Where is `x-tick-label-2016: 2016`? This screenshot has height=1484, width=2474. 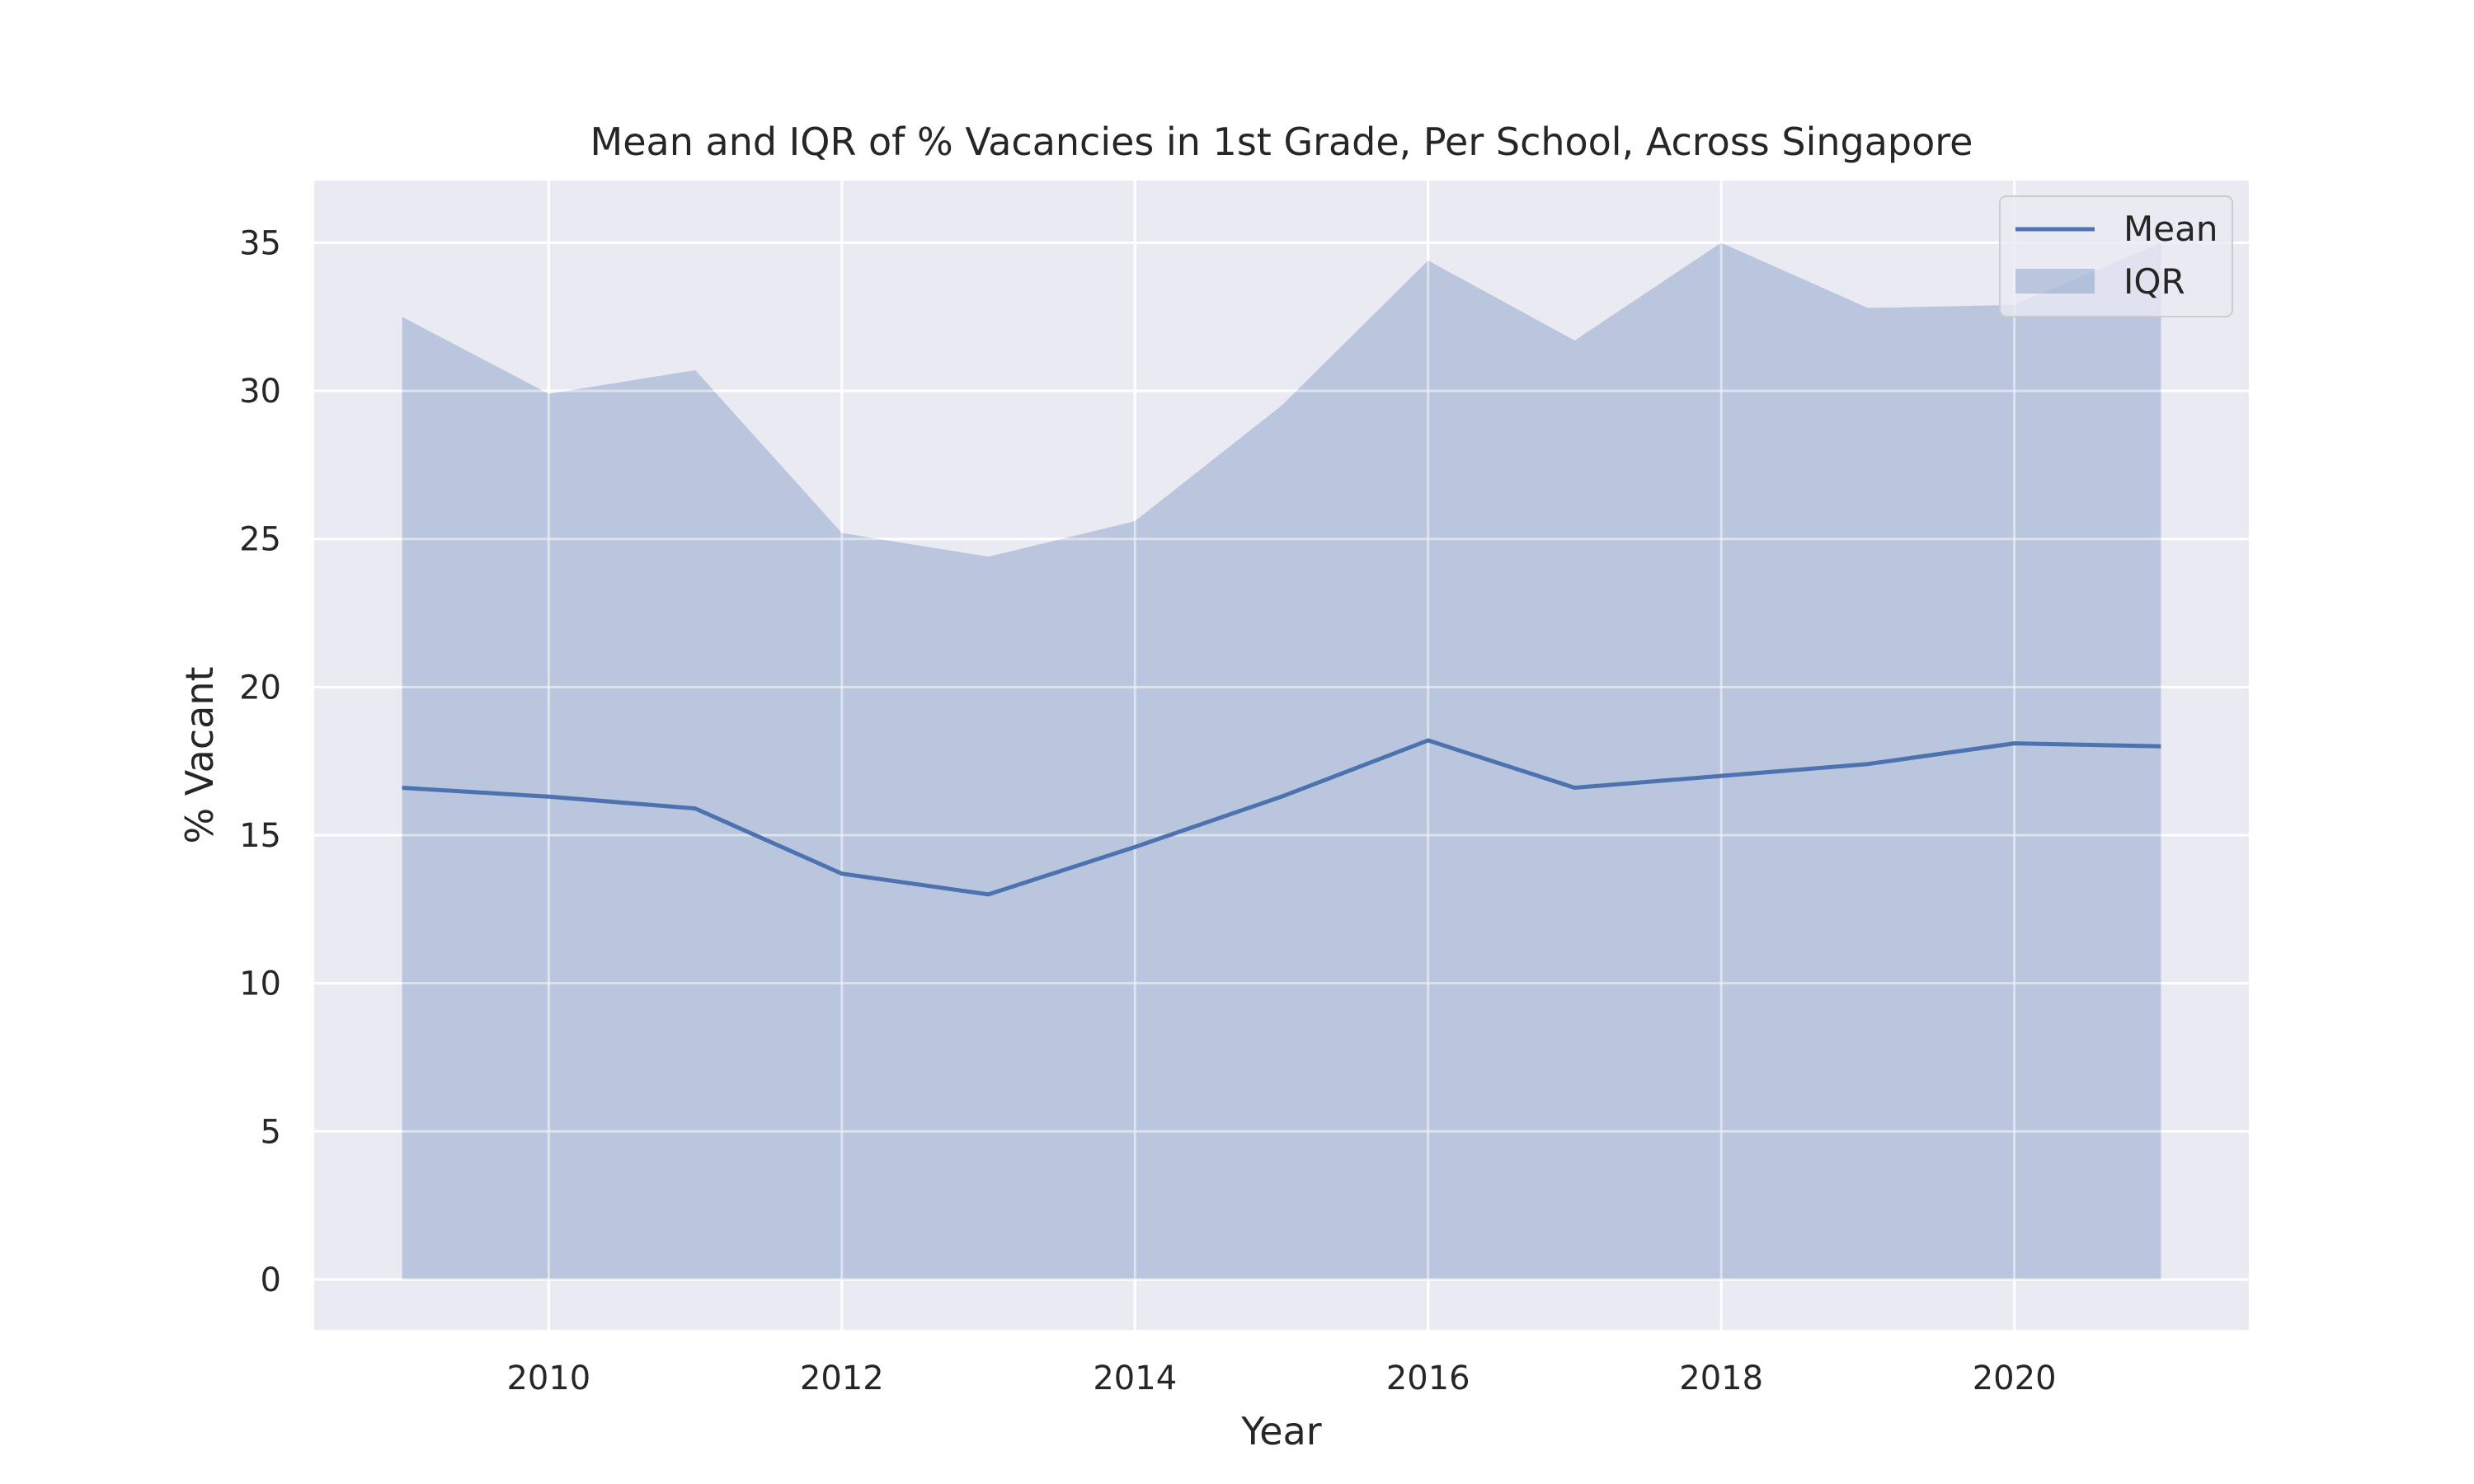
x-tick-label-2016: 2016 is located at coordinates (1428, 1378).